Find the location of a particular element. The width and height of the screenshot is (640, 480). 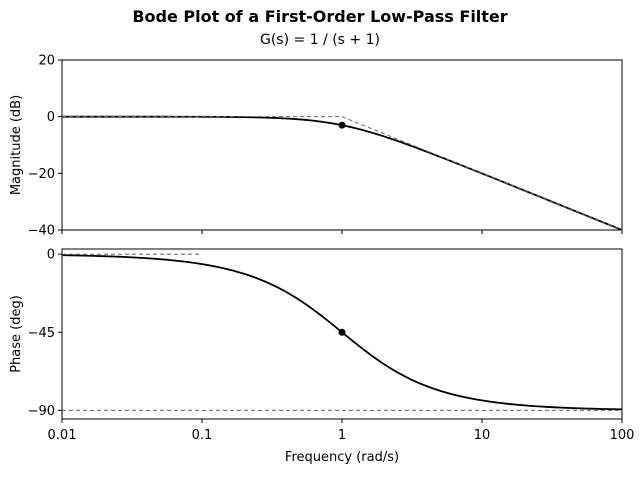

y-tick-label: −40 is located at coordinates (41, 231).